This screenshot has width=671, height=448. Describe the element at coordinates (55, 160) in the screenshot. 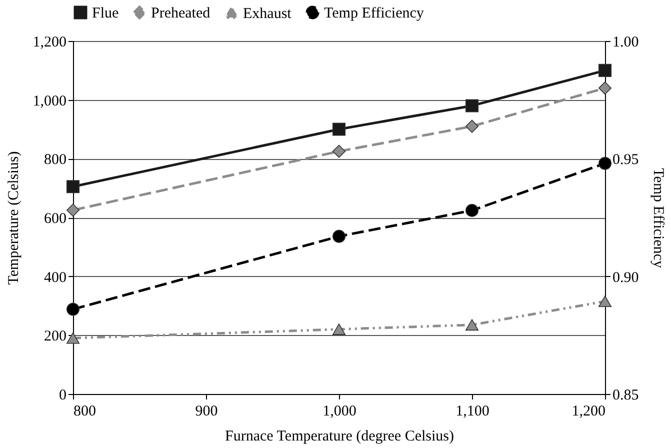

I see `y-tick-label: 800` at that location.